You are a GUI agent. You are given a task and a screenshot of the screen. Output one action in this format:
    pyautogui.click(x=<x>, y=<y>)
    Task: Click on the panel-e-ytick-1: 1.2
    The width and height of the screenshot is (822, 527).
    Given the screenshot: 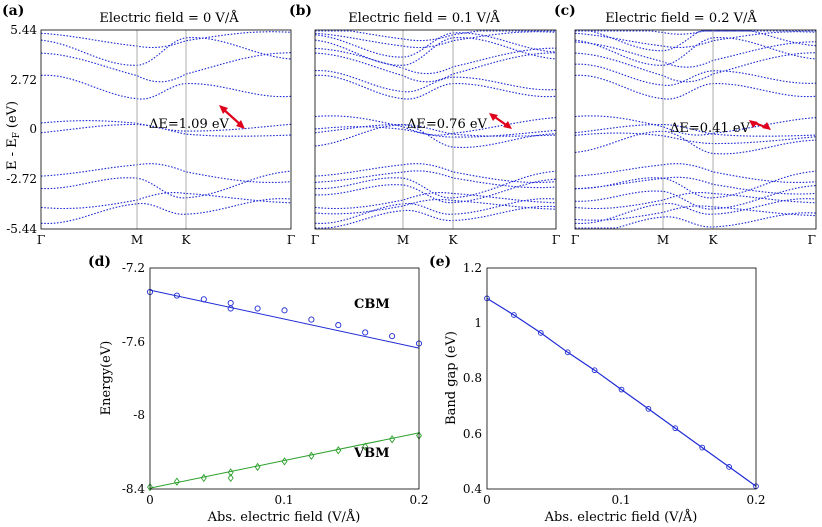 What is the action you would take?
    pyautogui.click(x=472, y=268)
    